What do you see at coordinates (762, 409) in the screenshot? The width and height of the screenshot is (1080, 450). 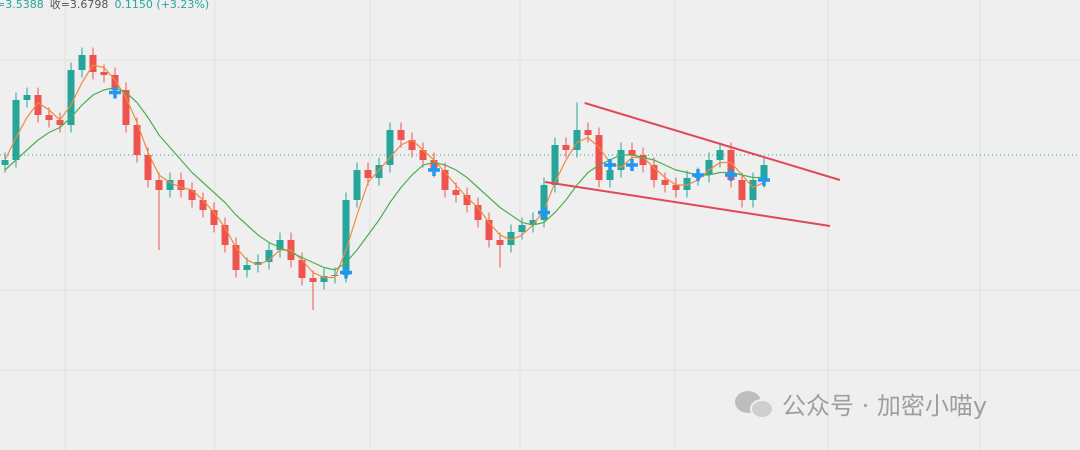 I see `watermark-icon` at bounding box center [762, 409].